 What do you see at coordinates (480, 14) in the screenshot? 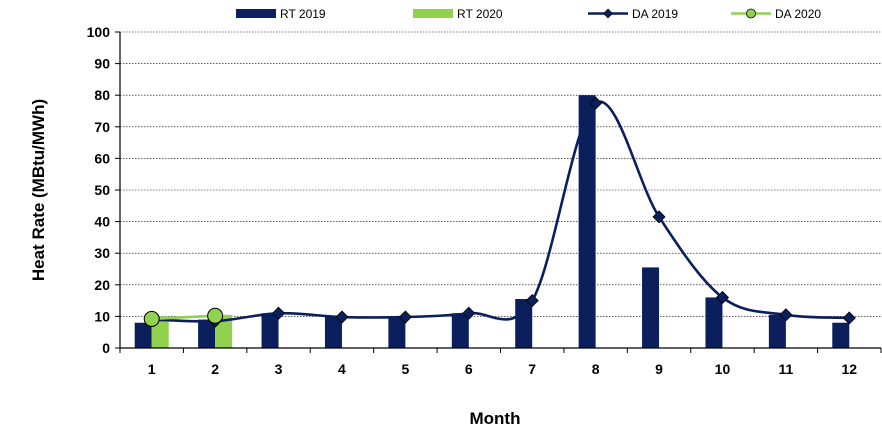
I see `legend-label-rt-2020: RT 2020` at bounding box center [480, 14].